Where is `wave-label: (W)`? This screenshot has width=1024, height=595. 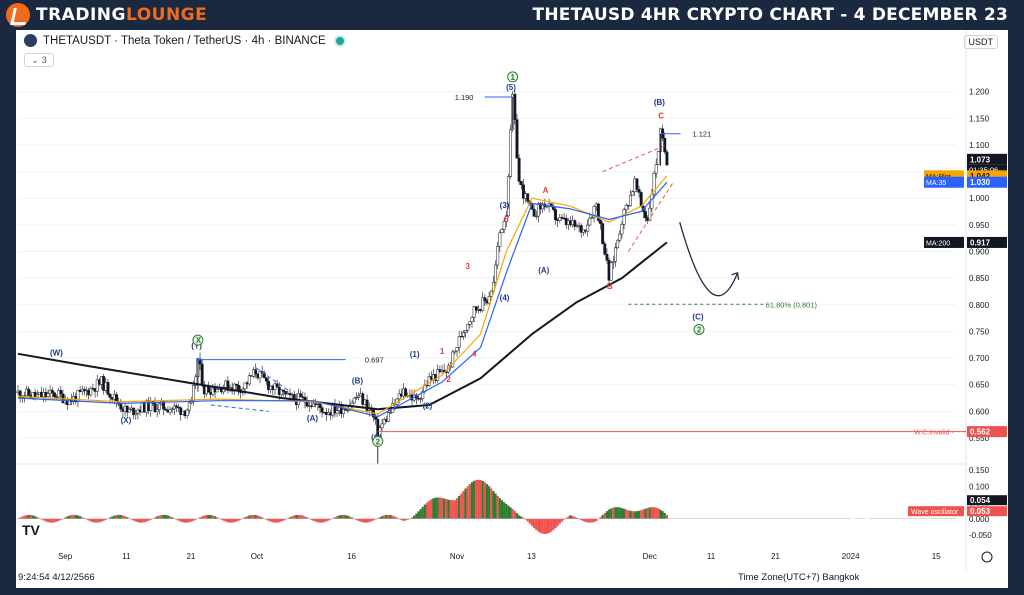
wave-label: (W) is located at coordinates (56, 352).